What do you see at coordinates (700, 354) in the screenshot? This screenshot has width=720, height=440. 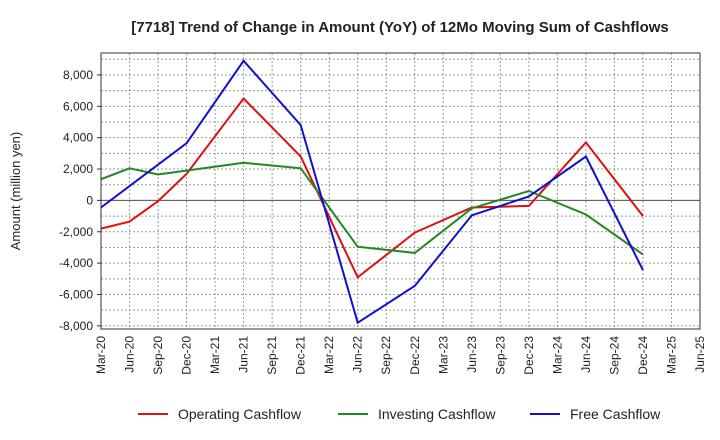 I see `x-tick-label: Jun-25` at bounding box center [700, 354].